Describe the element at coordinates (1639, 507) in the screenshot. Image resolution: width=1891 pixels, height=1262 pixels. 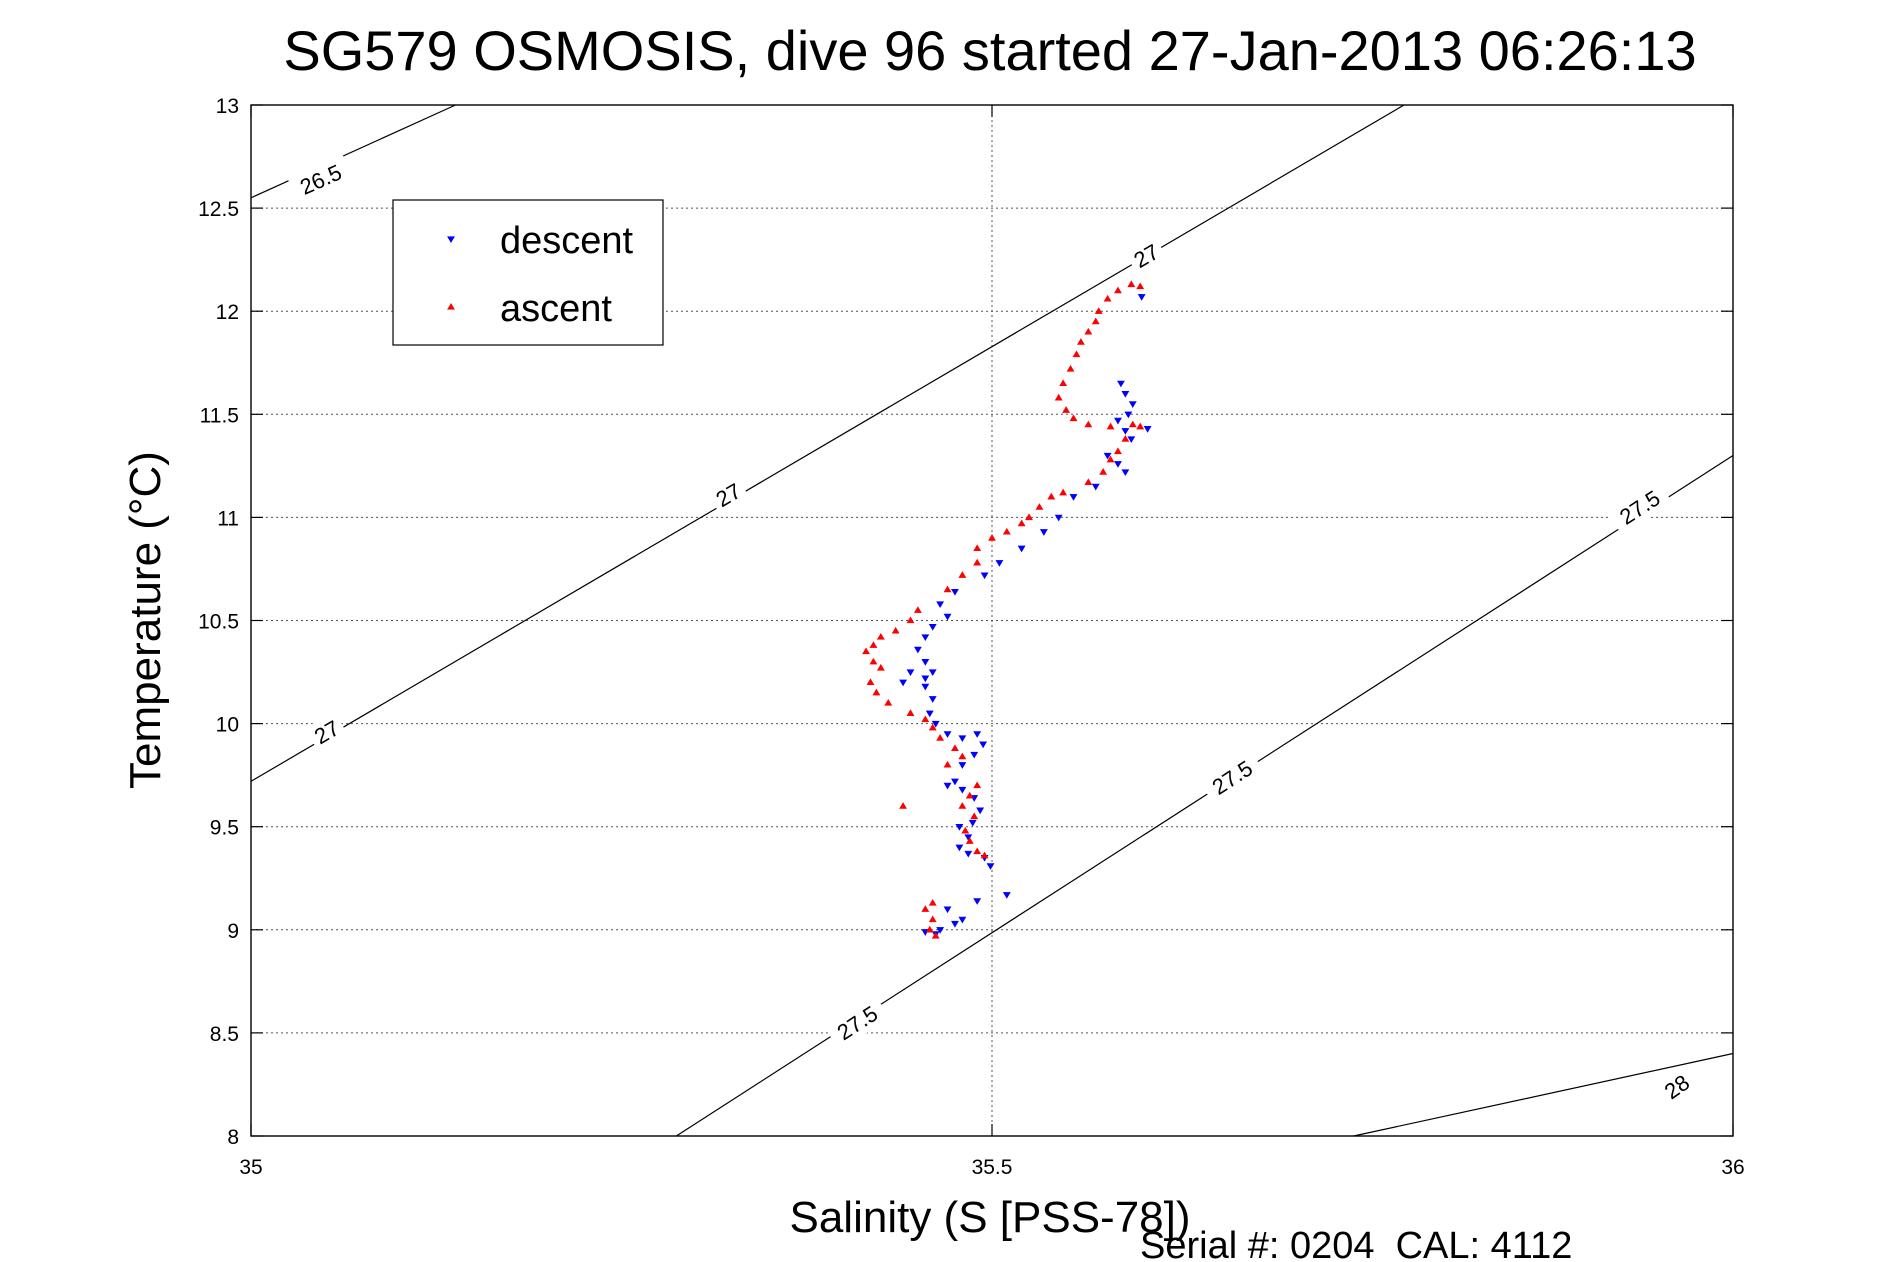
I see `contour-label-group: 27.5` at that location.